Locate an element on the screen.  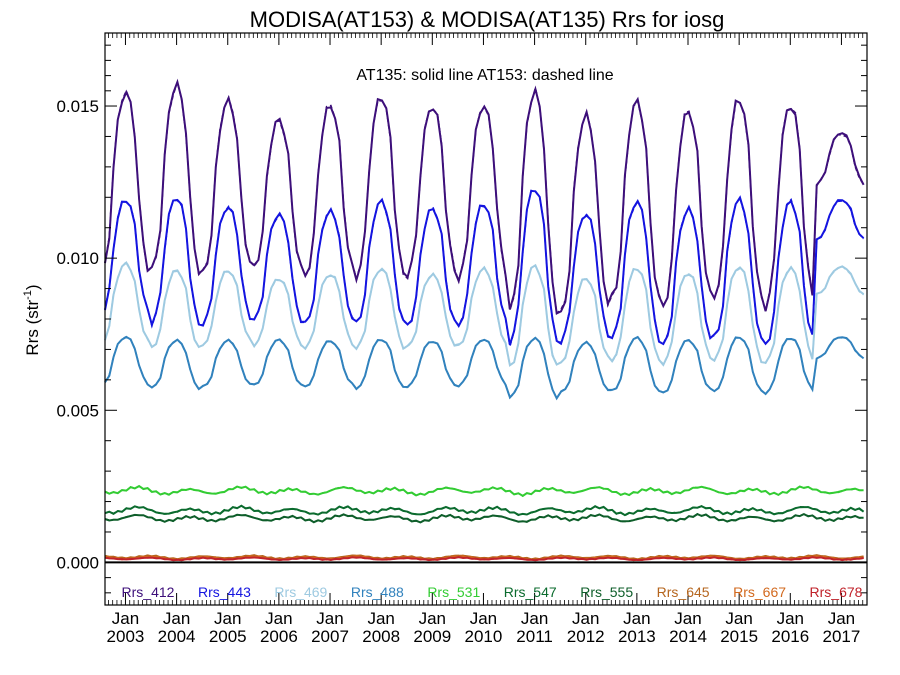
y-axis-label-text: Rrs (str is located at coordinates (32, 328).